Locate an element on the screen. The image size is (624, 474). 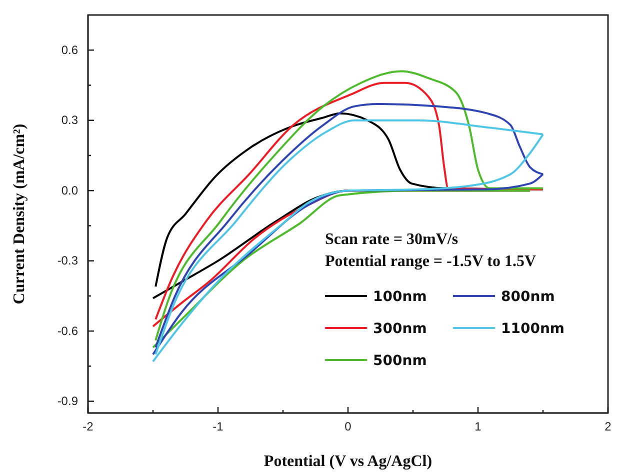
annotation: Scan rate = 30mV/s is located at coordinates (391, 239).